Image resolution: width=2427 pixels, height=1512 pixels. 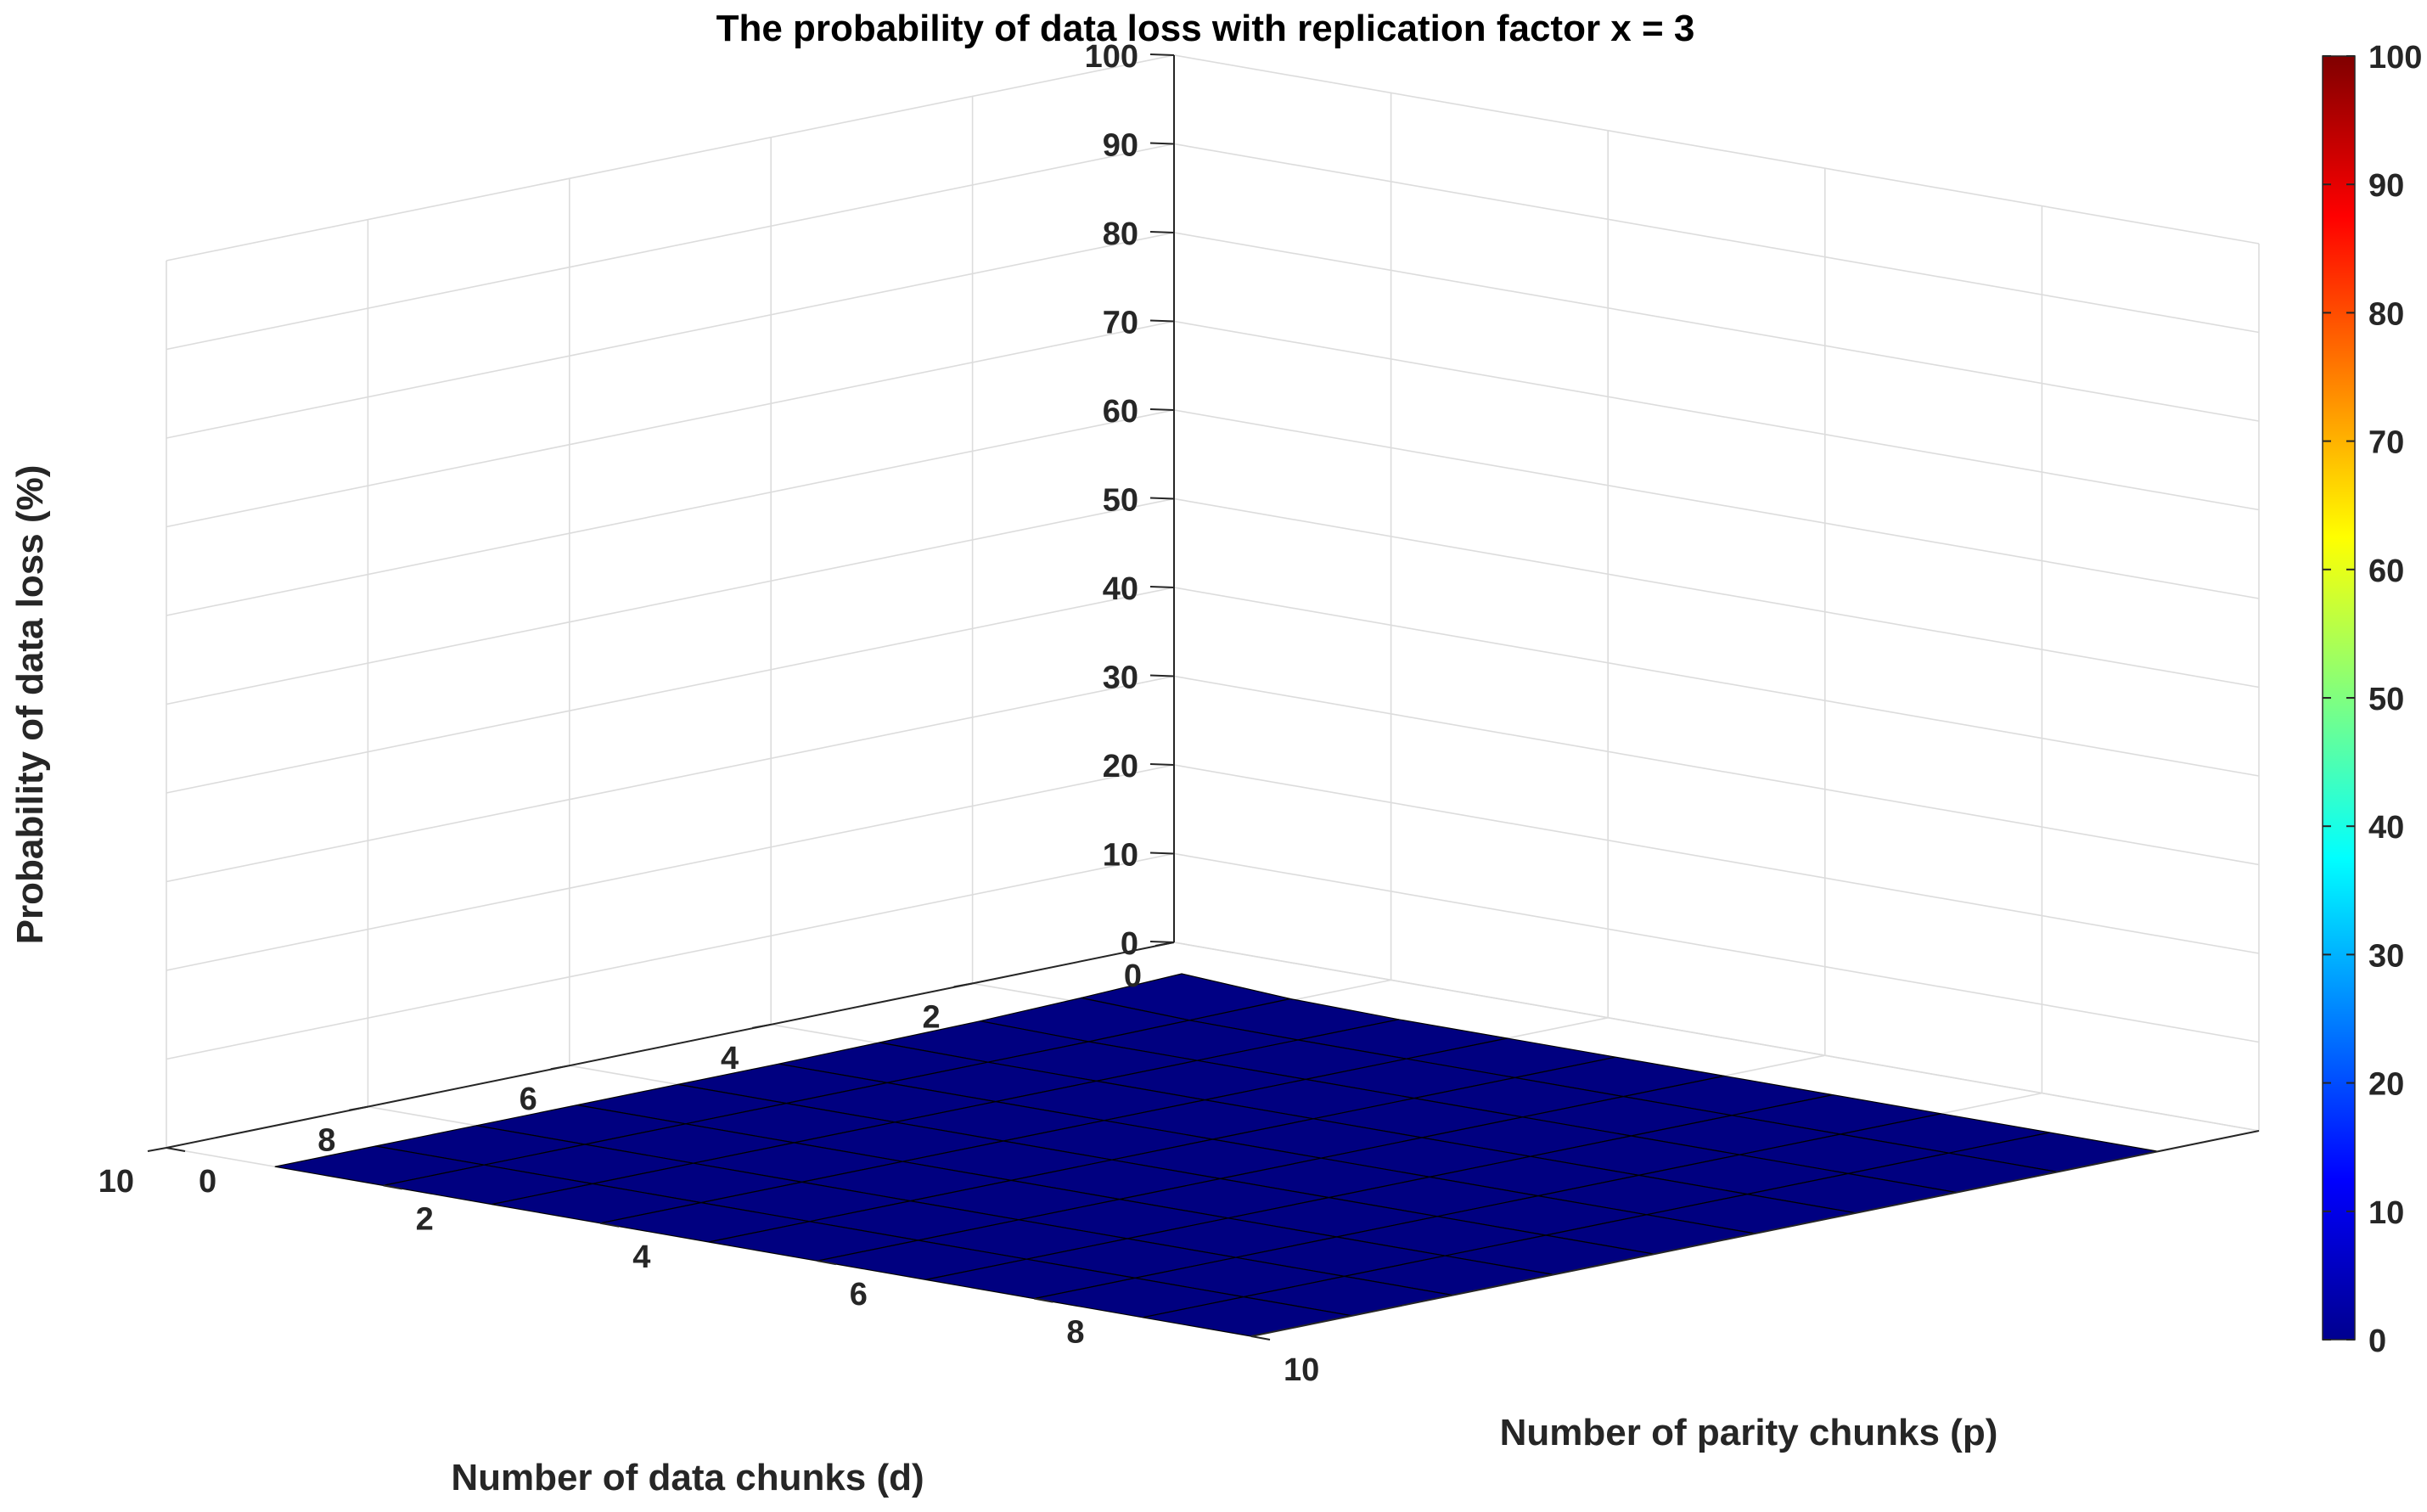 I want to click on y-tick-label: 2, so click(x=425, y=1219).